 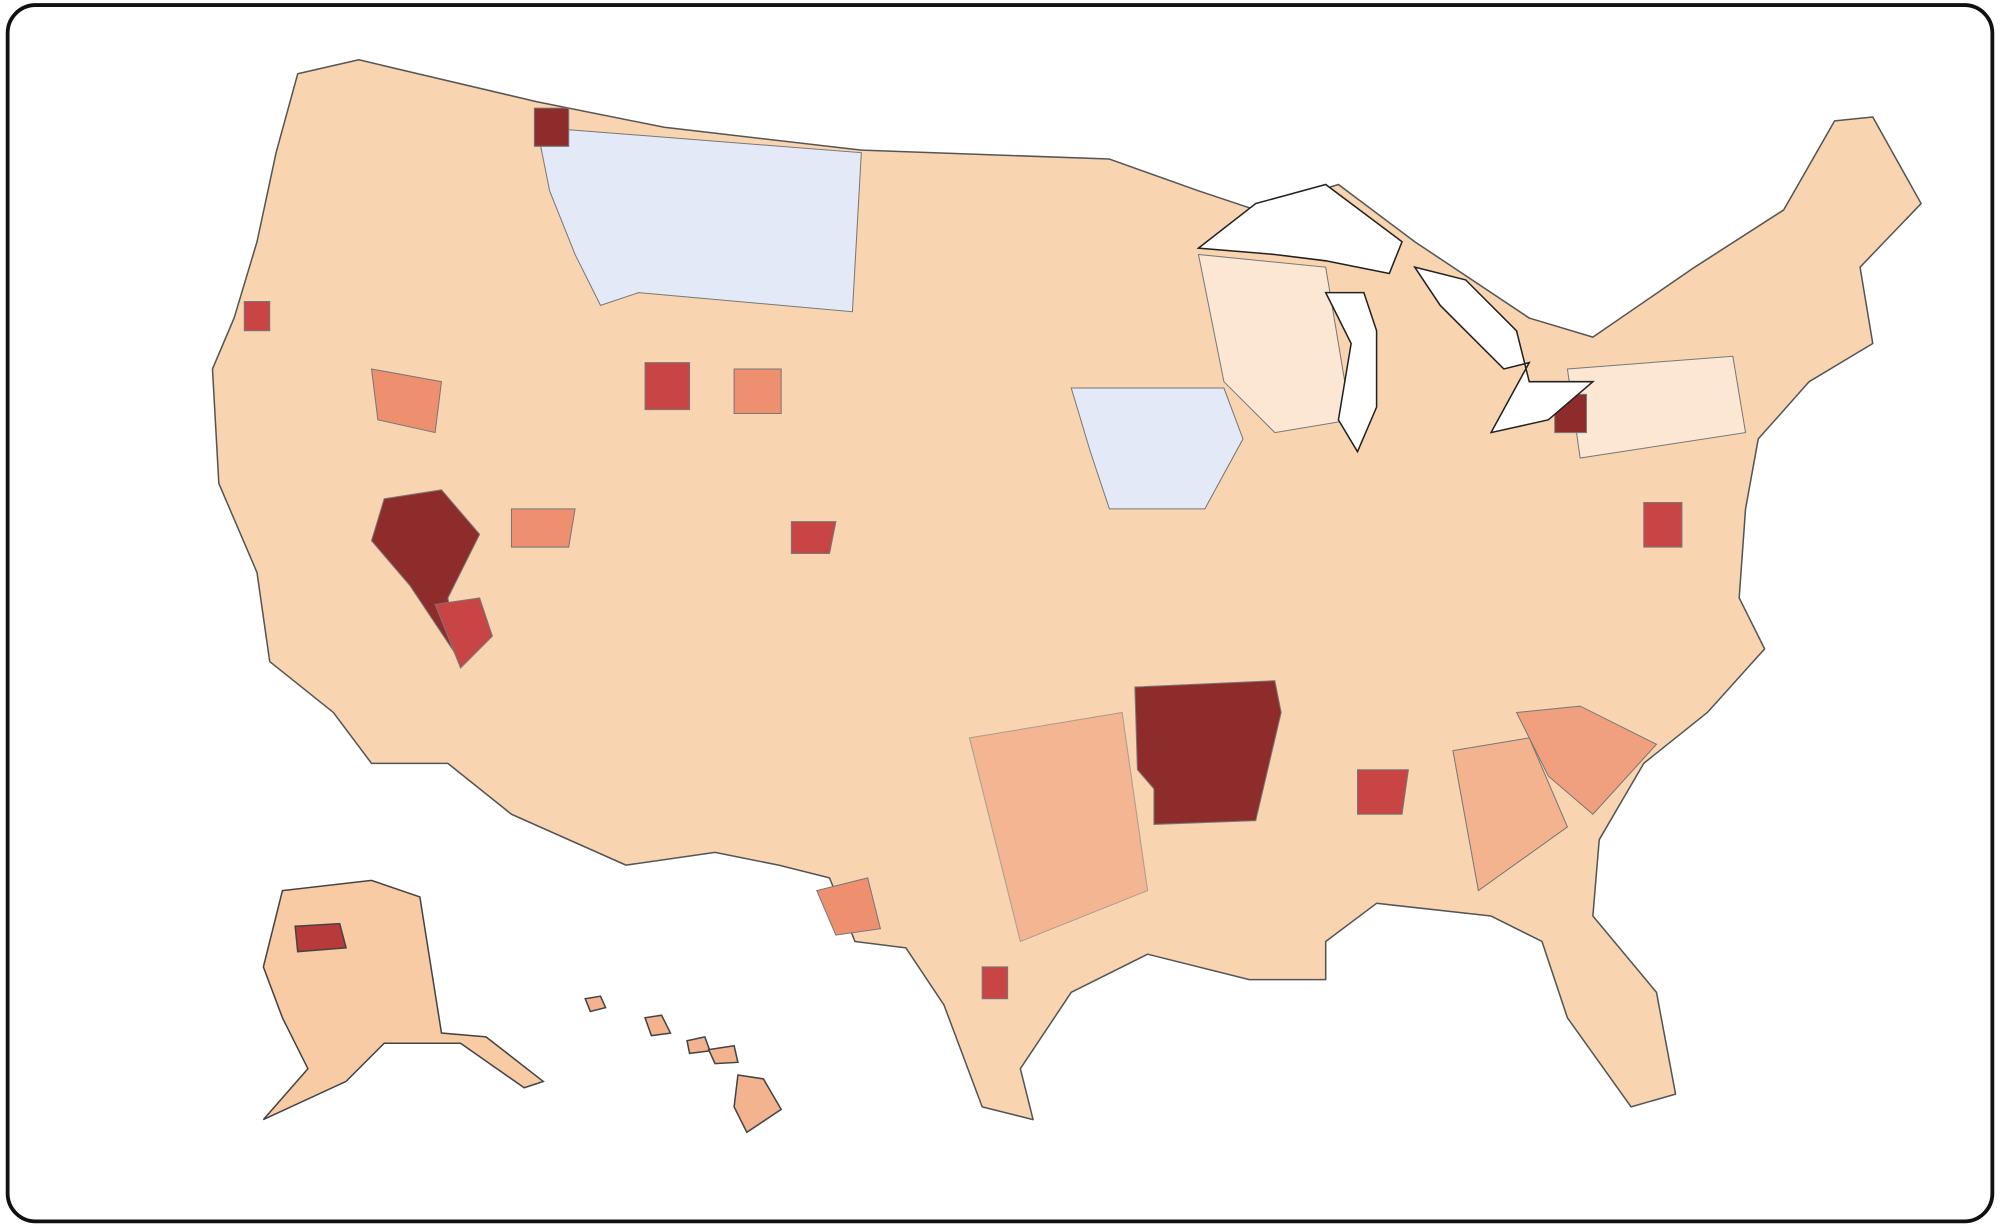 What do you see at coordinates (522, 1006) in the screenshot?
I see `alaska-hawaii` at bounding box center [522, 1006].